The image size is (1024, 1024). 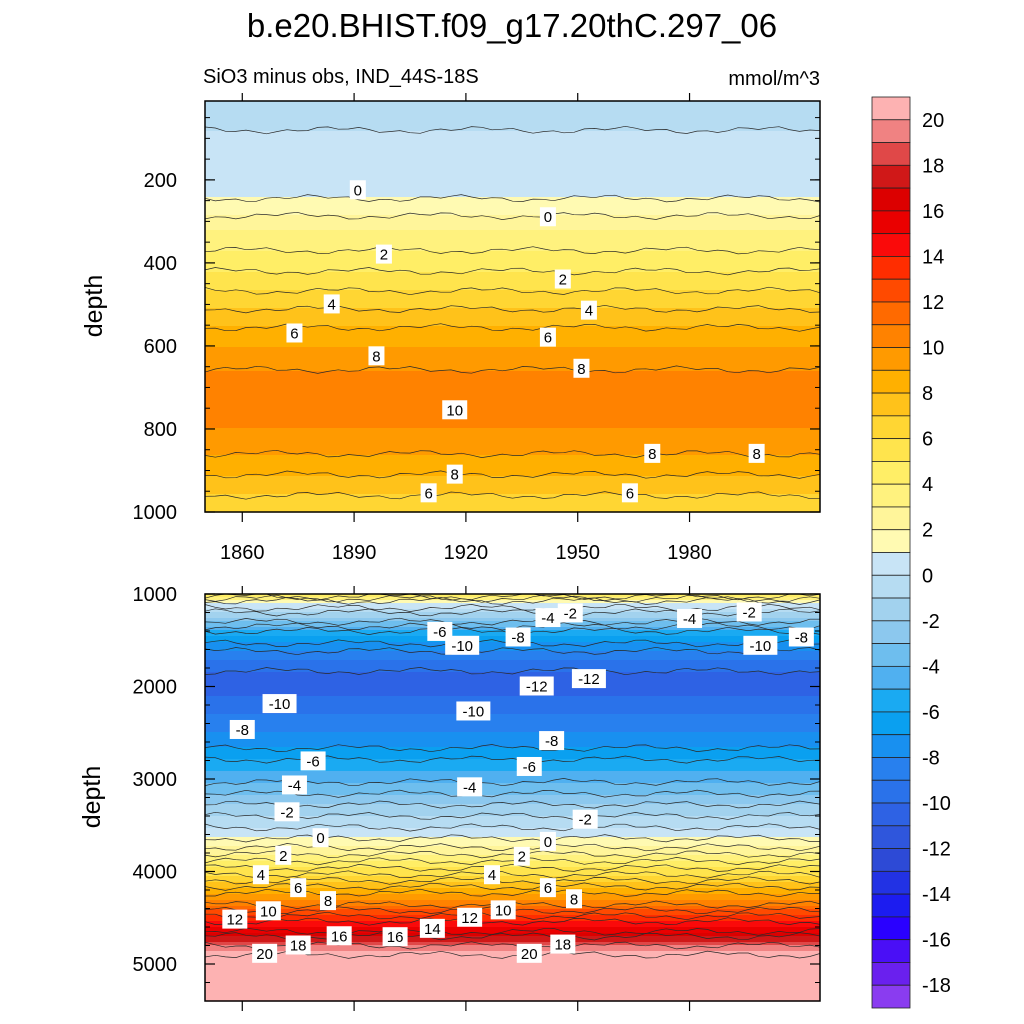 What do you see at coordinates (570, 613) in the screenshot?
I see `lower-contour-label: -2` at bounding box center [570, 613].